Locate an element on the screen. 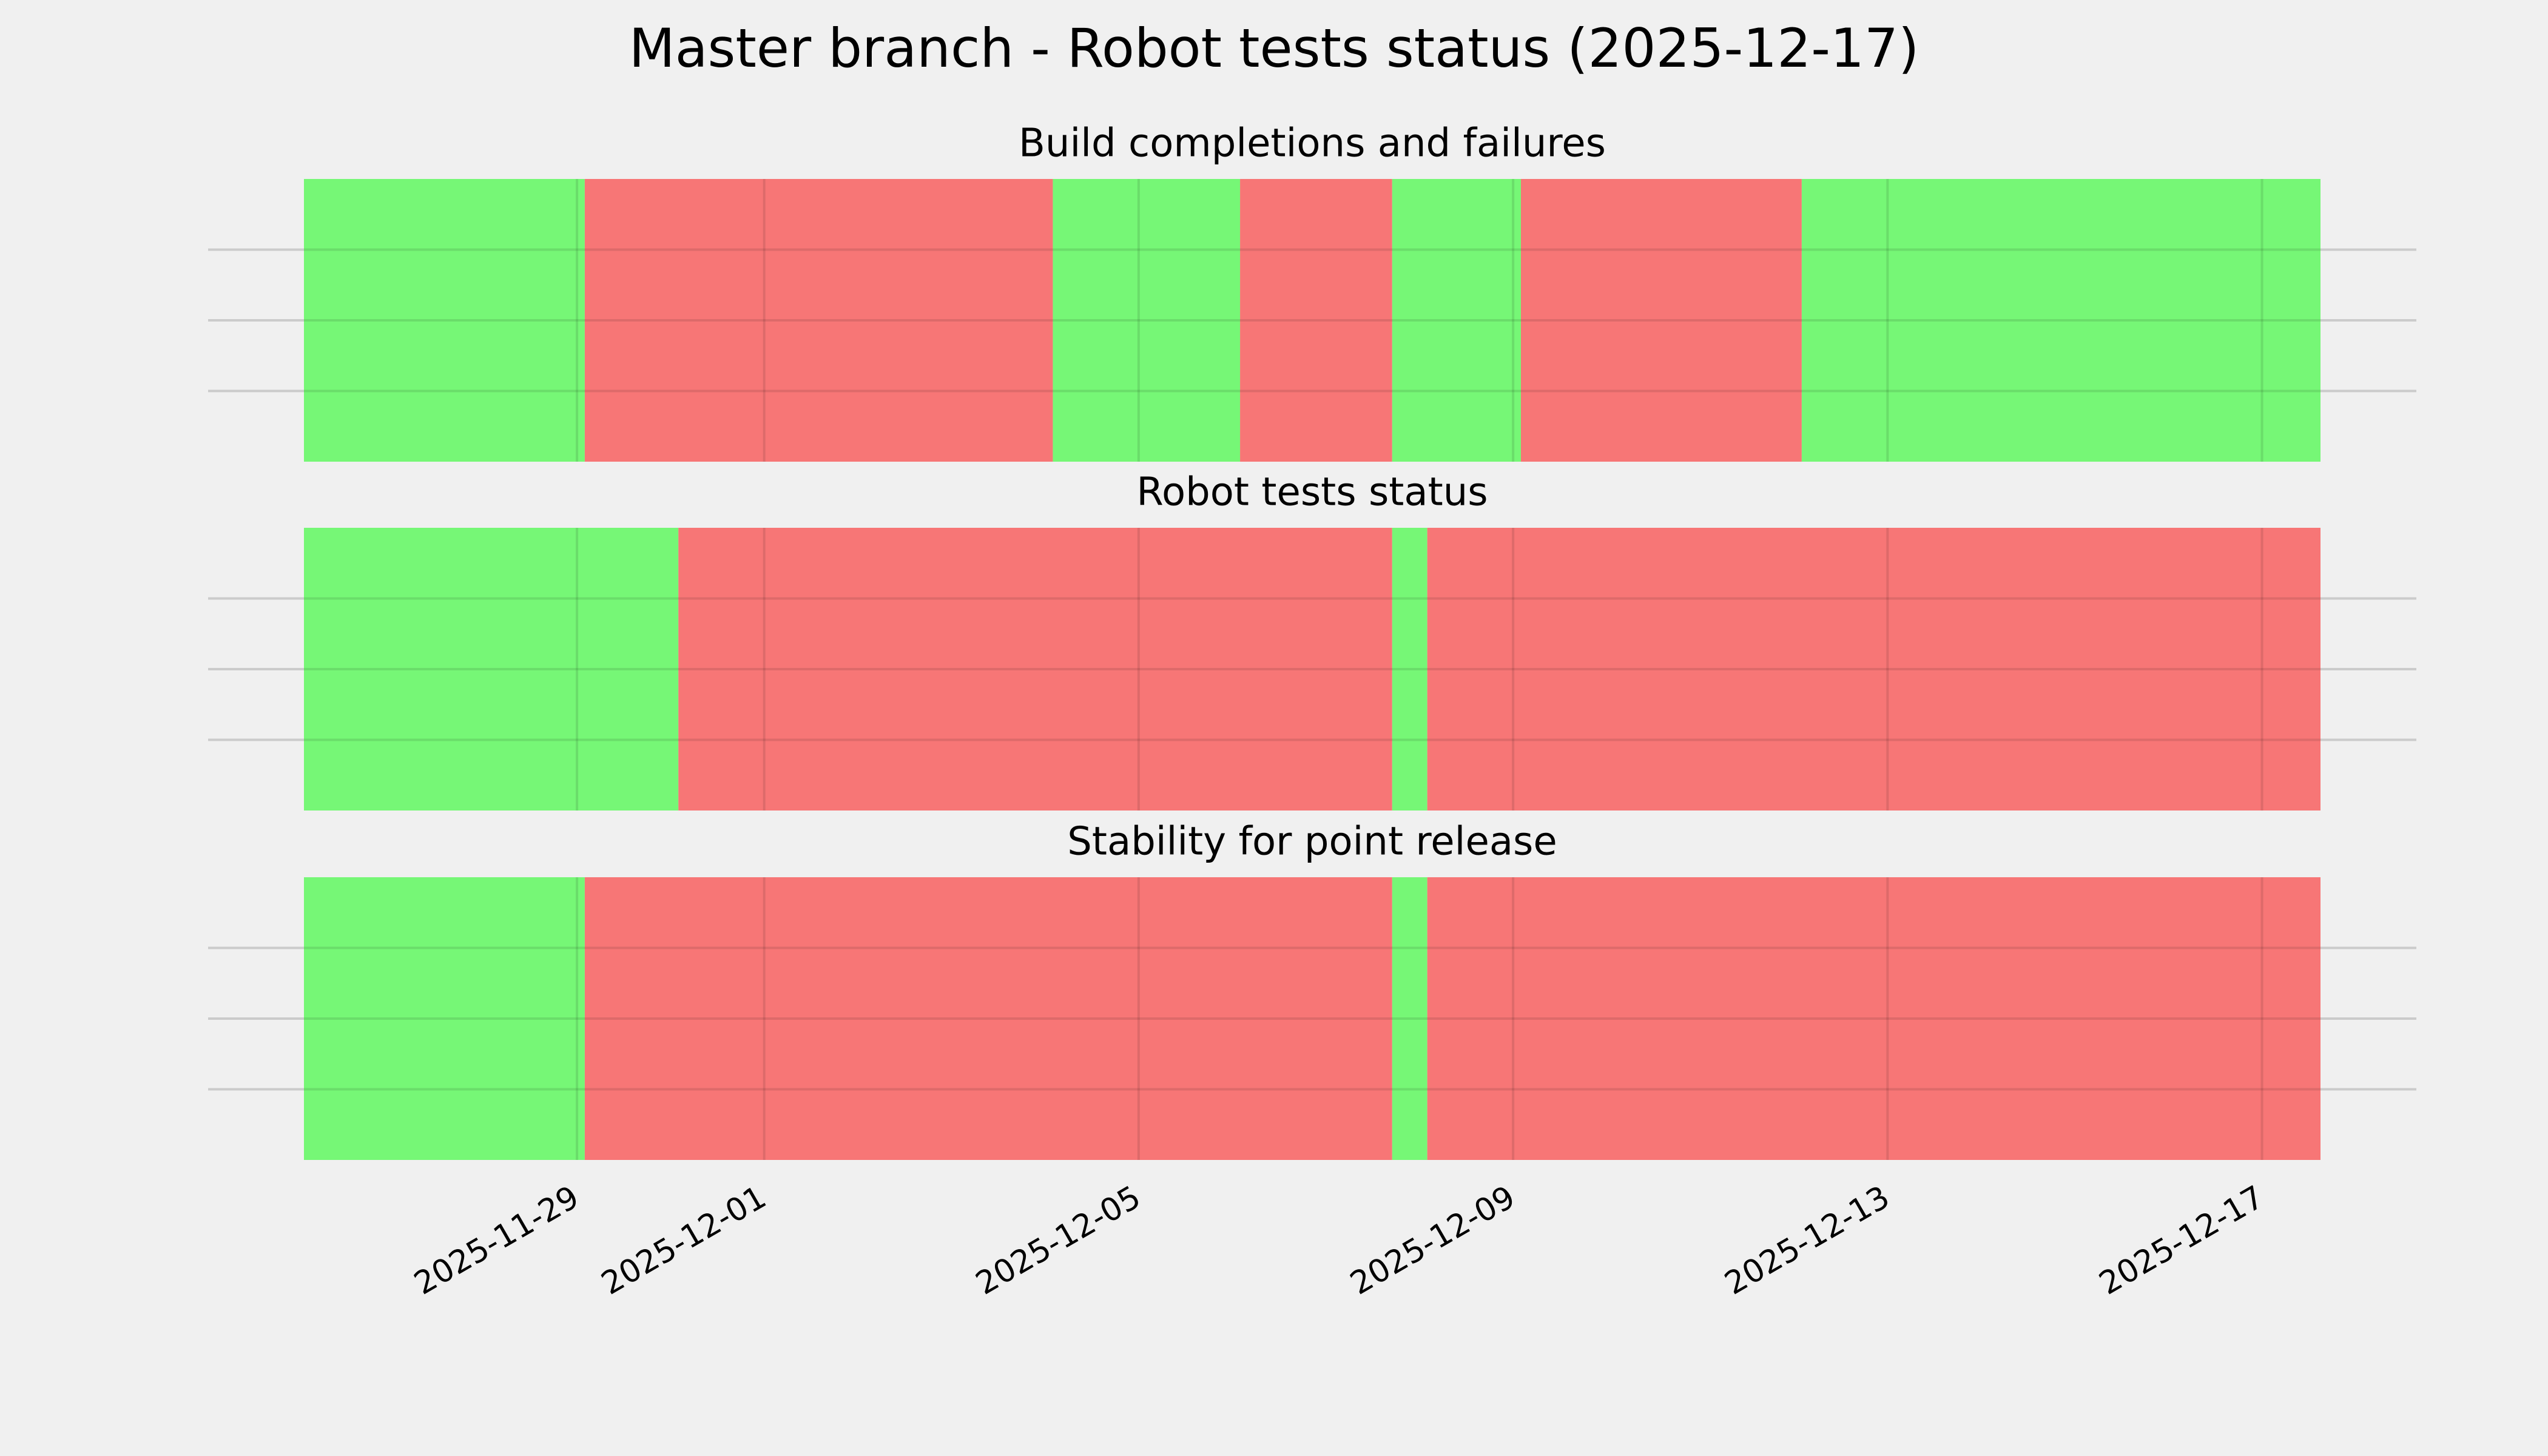 The width and height of the screenshot is (2548, 1456). panel-title: Build completions and failures is located at coordinates (1312, 143).